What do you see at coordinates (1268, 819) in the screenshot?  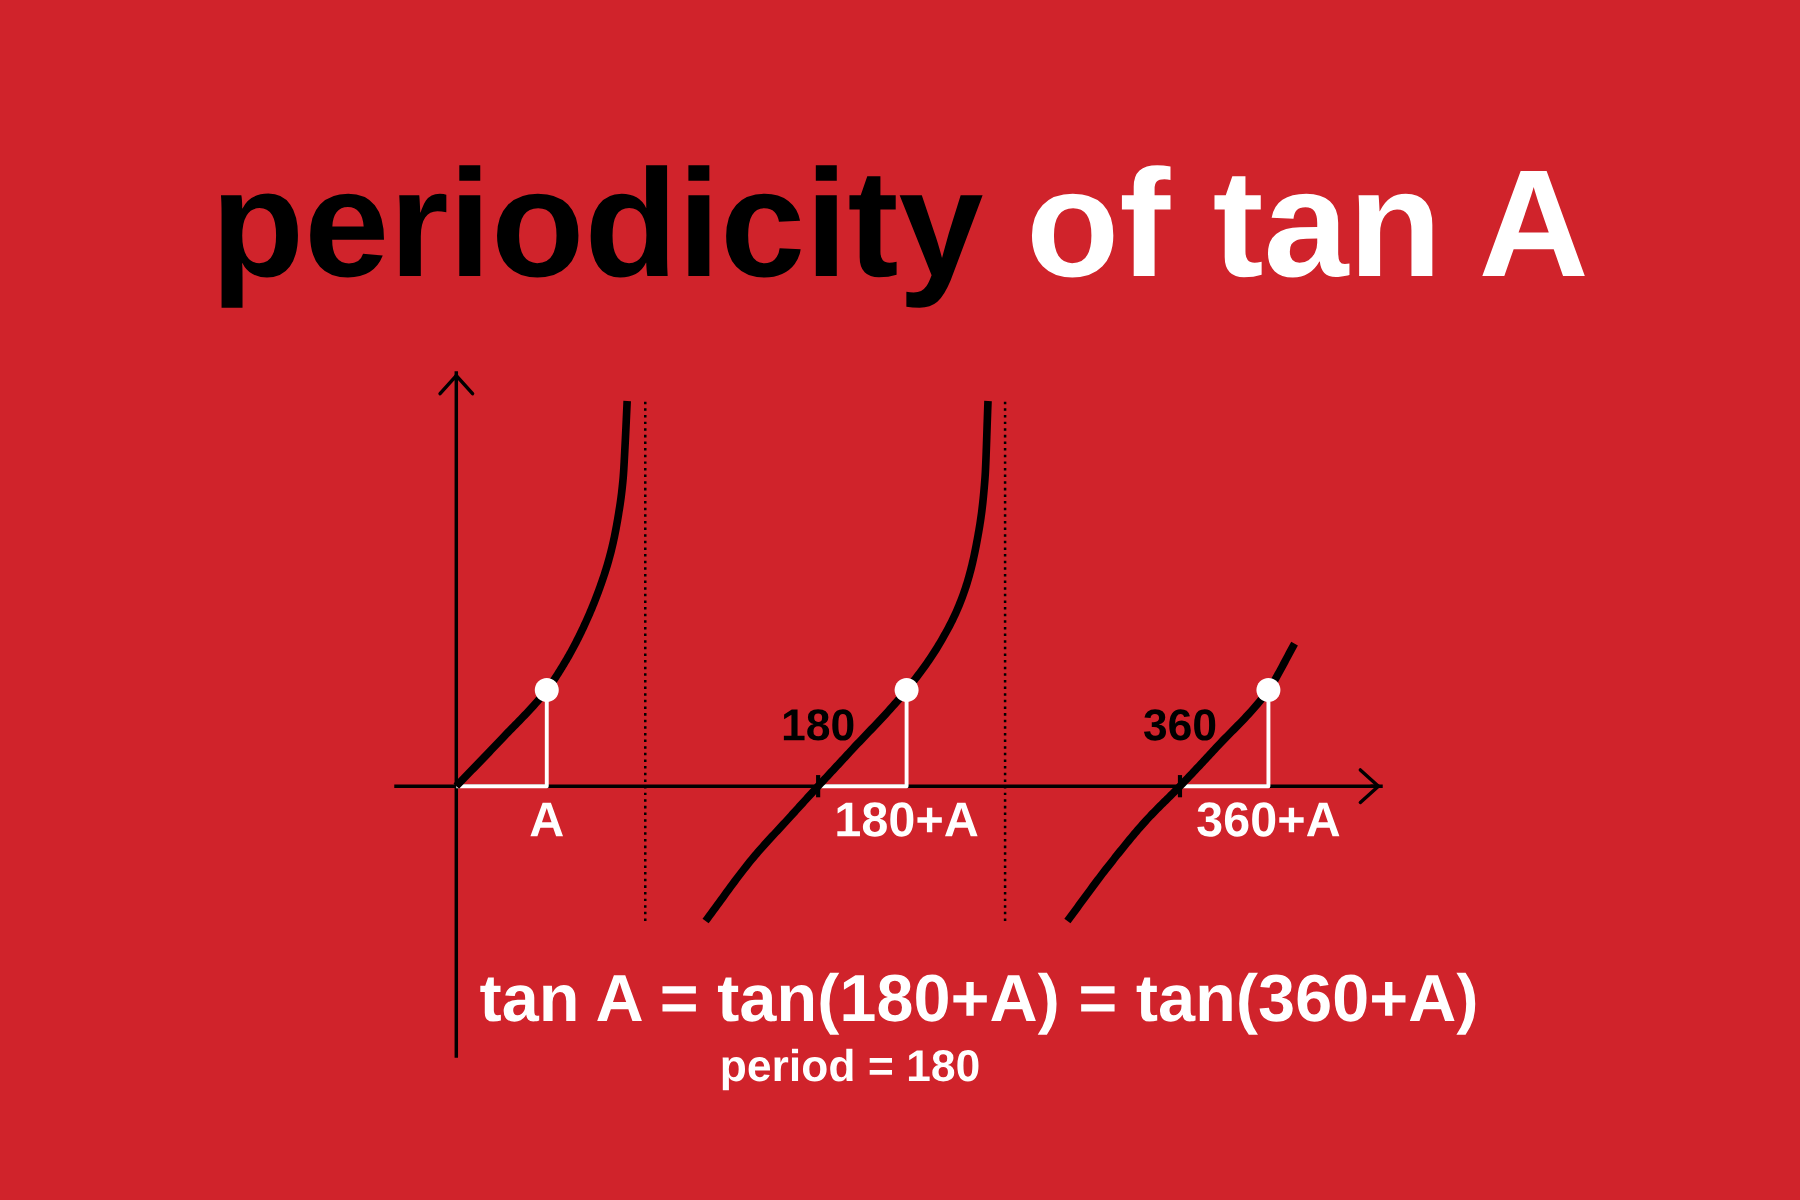 I see `annotation: 360+A` at bounding box center [1268, 819].